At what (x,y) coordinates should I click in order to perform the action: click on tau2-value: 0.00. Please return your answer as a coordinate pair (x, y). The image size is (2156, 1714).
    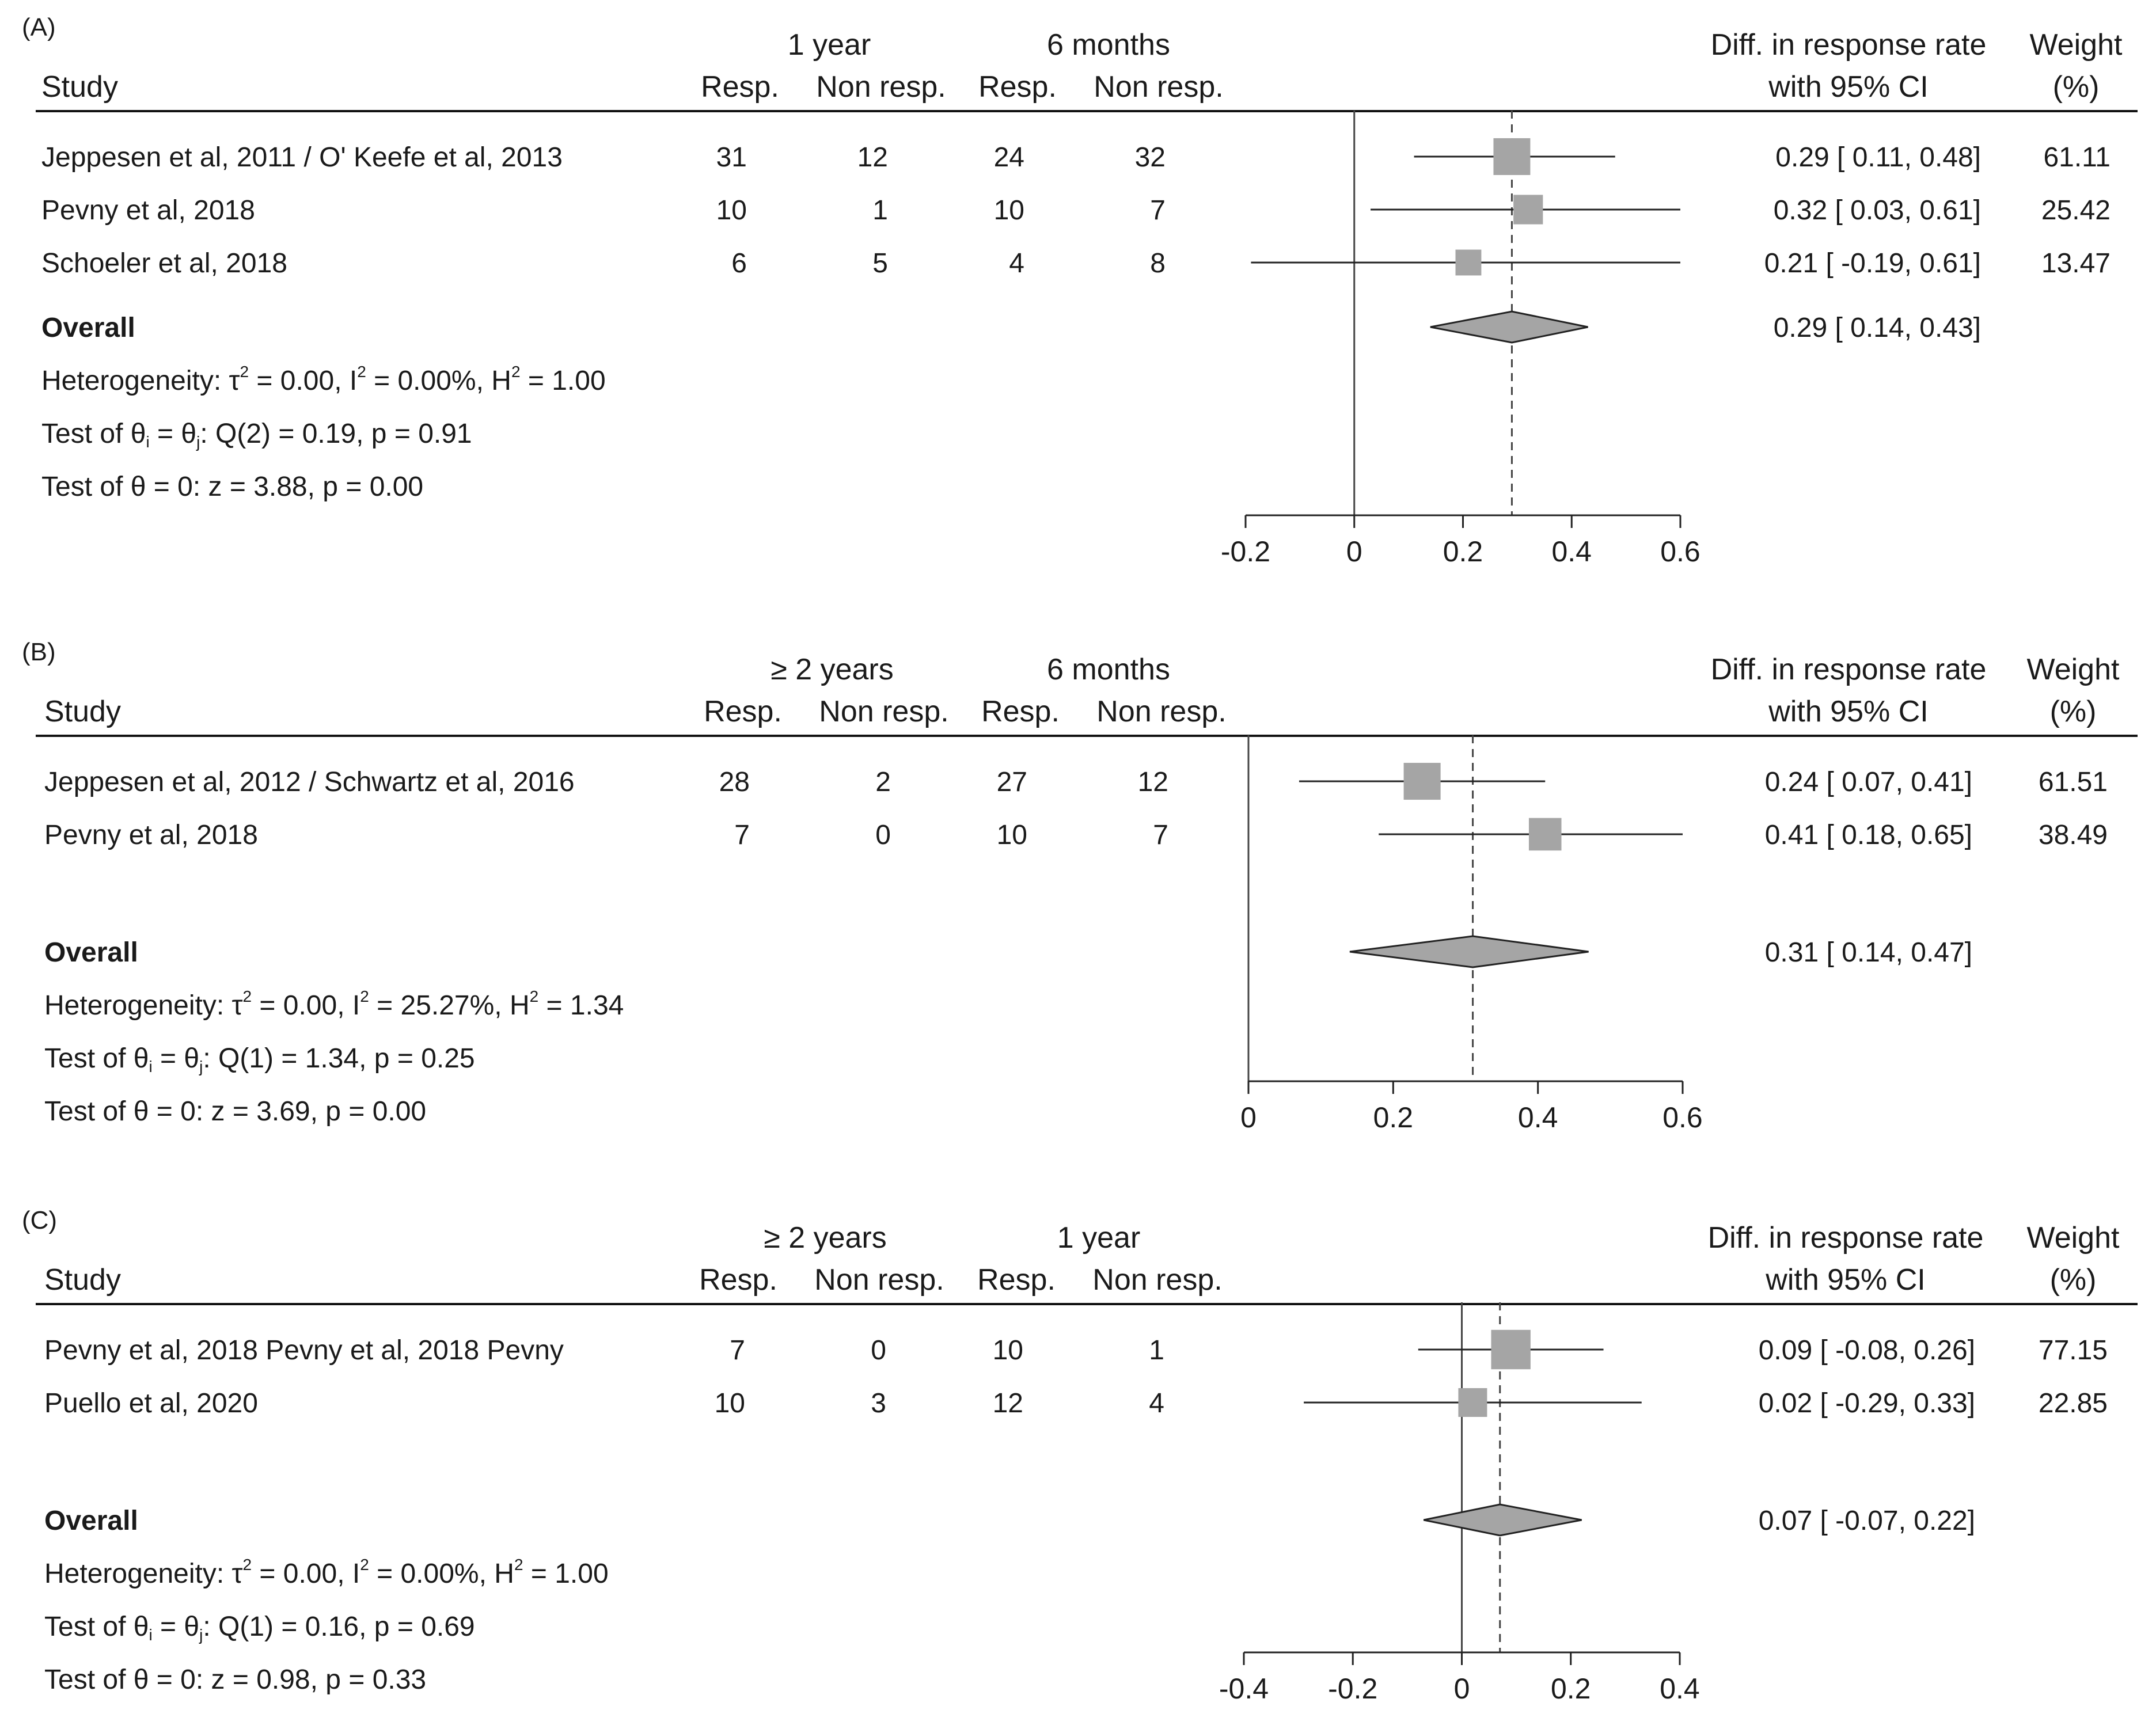
    Looking at the image, I should click on (310, 1005).